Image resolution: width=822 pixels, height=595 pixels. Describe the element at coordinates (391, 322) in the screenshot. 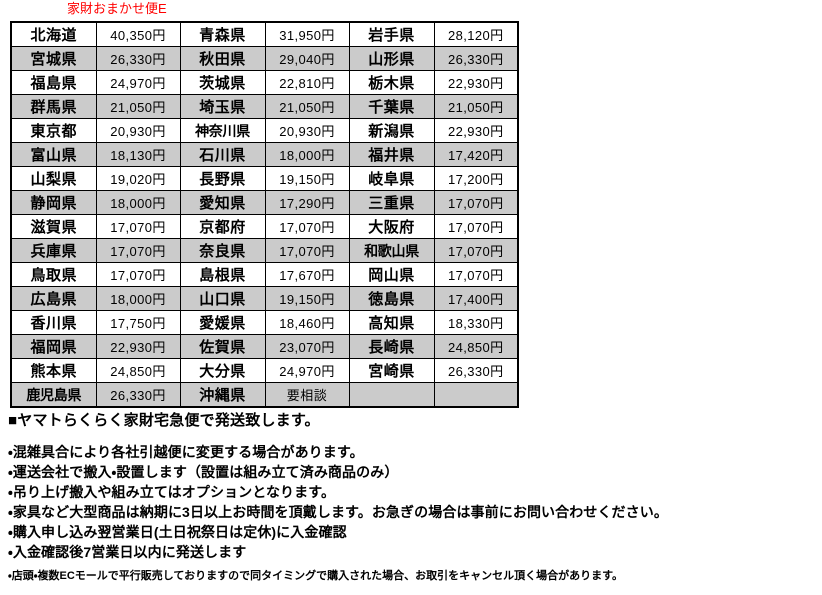

I see `prefecture-cell: 高知県` at that location.